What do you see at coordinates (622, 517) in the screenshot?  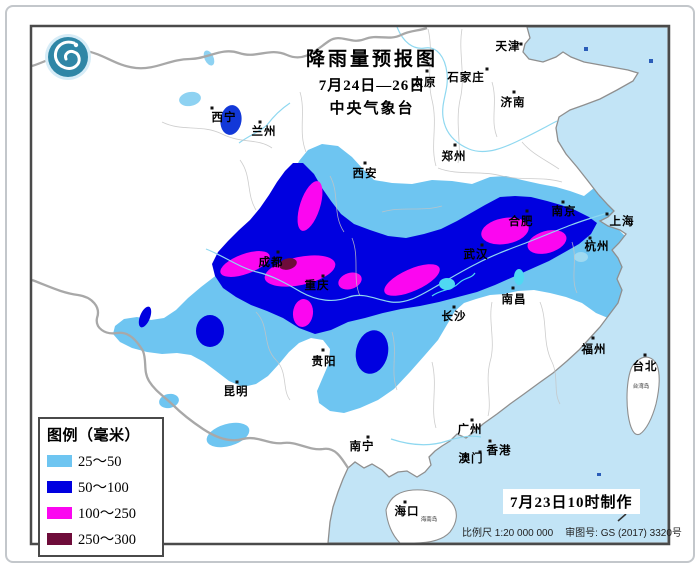 I see `annotation-tick` at bounding box center [622, 517].